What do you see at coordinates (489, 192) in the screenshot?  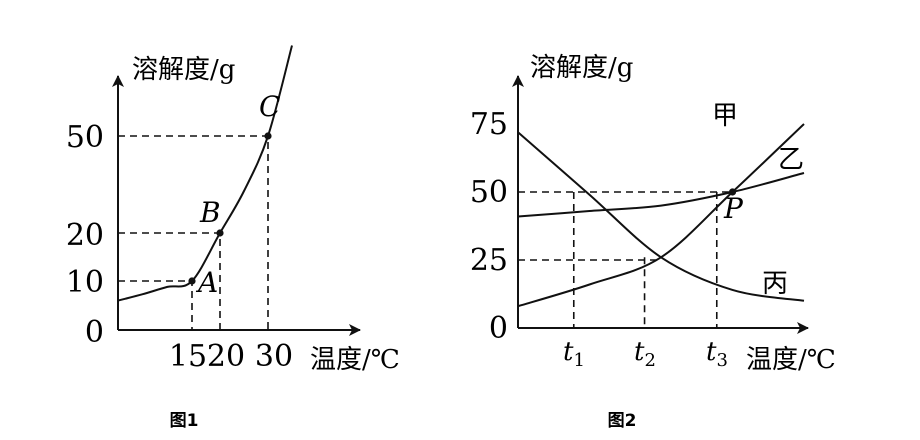 I see `fig2-y-tick-50: 50` at bounding box center [489, 192].